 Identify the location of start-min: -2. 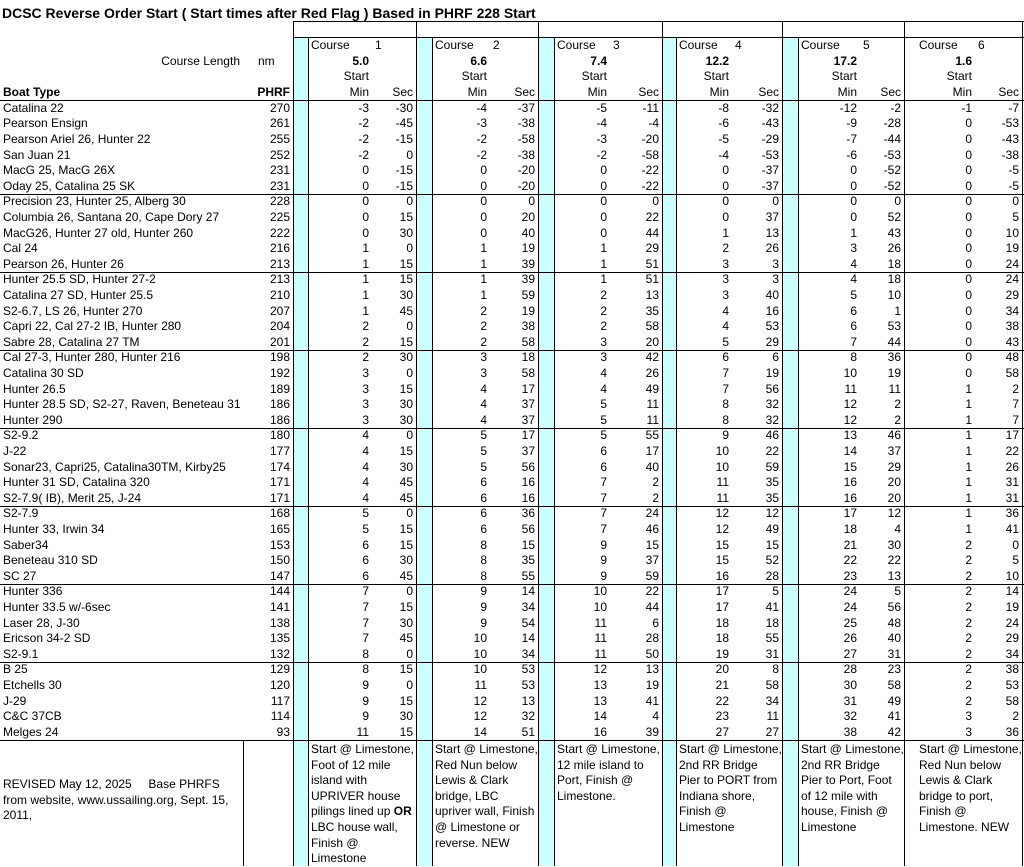
(363, 154).